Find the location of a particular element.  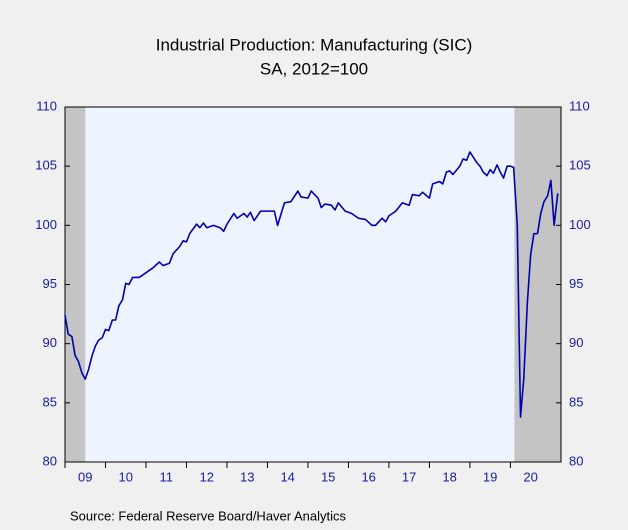

y2-tick-label: 110 is located at coordinates (579, 105).